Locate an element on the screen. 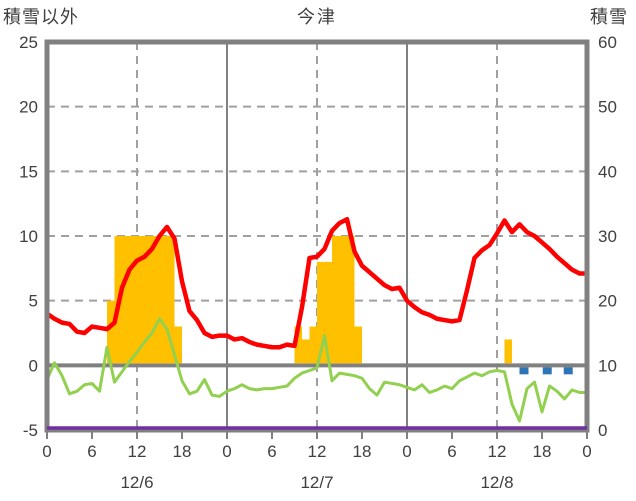 The height and width of the screenshot is (501, 636). svg-text: 12/7 is located at coordinates (316, 482).